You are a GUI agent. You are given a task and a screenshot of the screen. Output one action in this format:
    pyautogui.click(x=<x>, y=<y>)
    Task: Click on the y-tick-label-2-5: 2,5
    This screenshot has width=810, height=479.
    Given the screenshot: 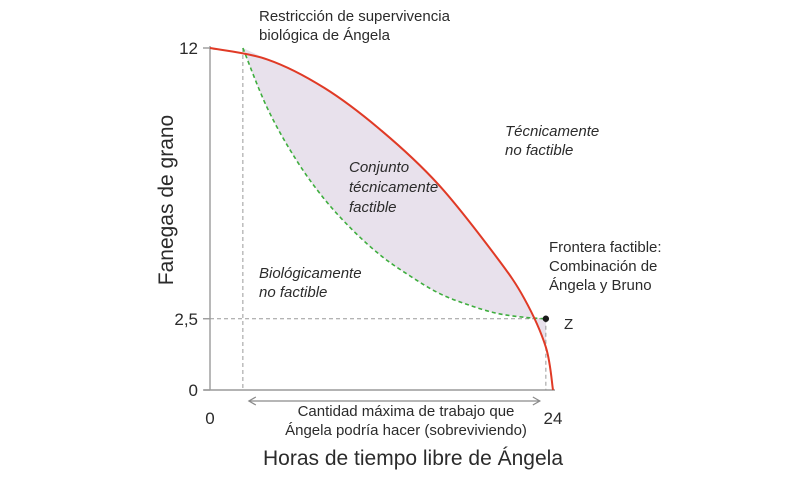 What is the action you would take?
    pyautogui.click(x=186, y=319)
    